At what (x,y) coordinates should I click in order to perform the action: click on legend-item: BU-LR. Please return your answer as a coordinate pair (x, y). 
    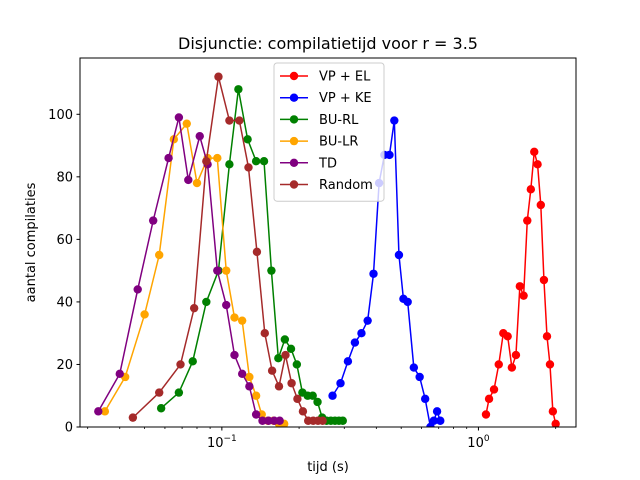
    Looking at the image, I should click on (319, 142).